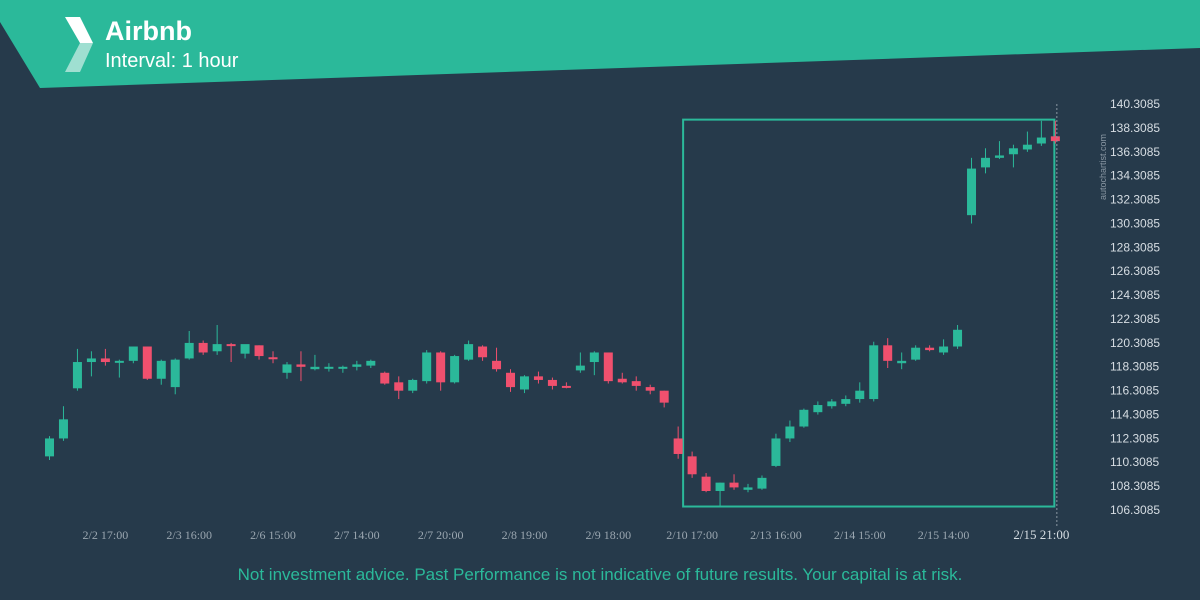 This screenshot has width=1200, height=600. I want to click on y-tick-label: 134.3085, so click(1135, 176).